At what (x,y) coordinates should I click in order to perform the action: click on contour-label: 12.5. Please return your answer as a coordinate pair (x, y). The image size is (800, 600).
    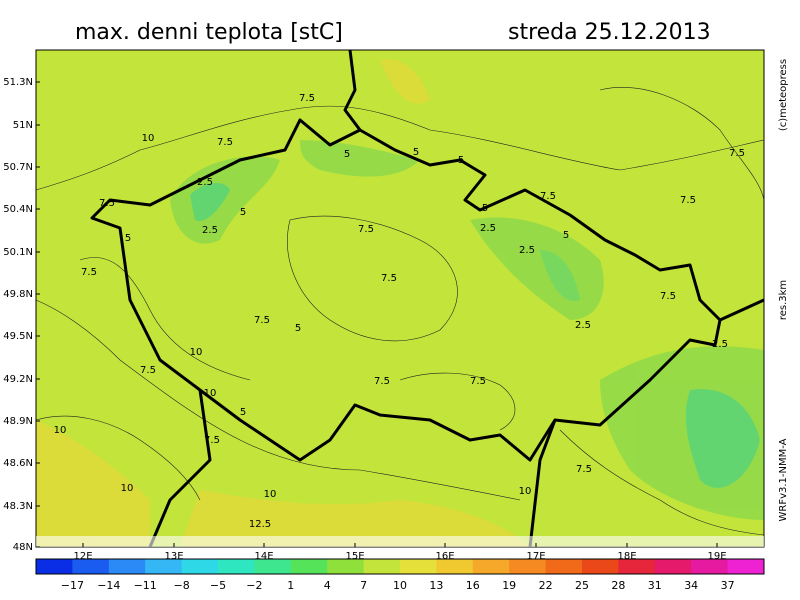
    Looking at the image, I should click on (260, 524).